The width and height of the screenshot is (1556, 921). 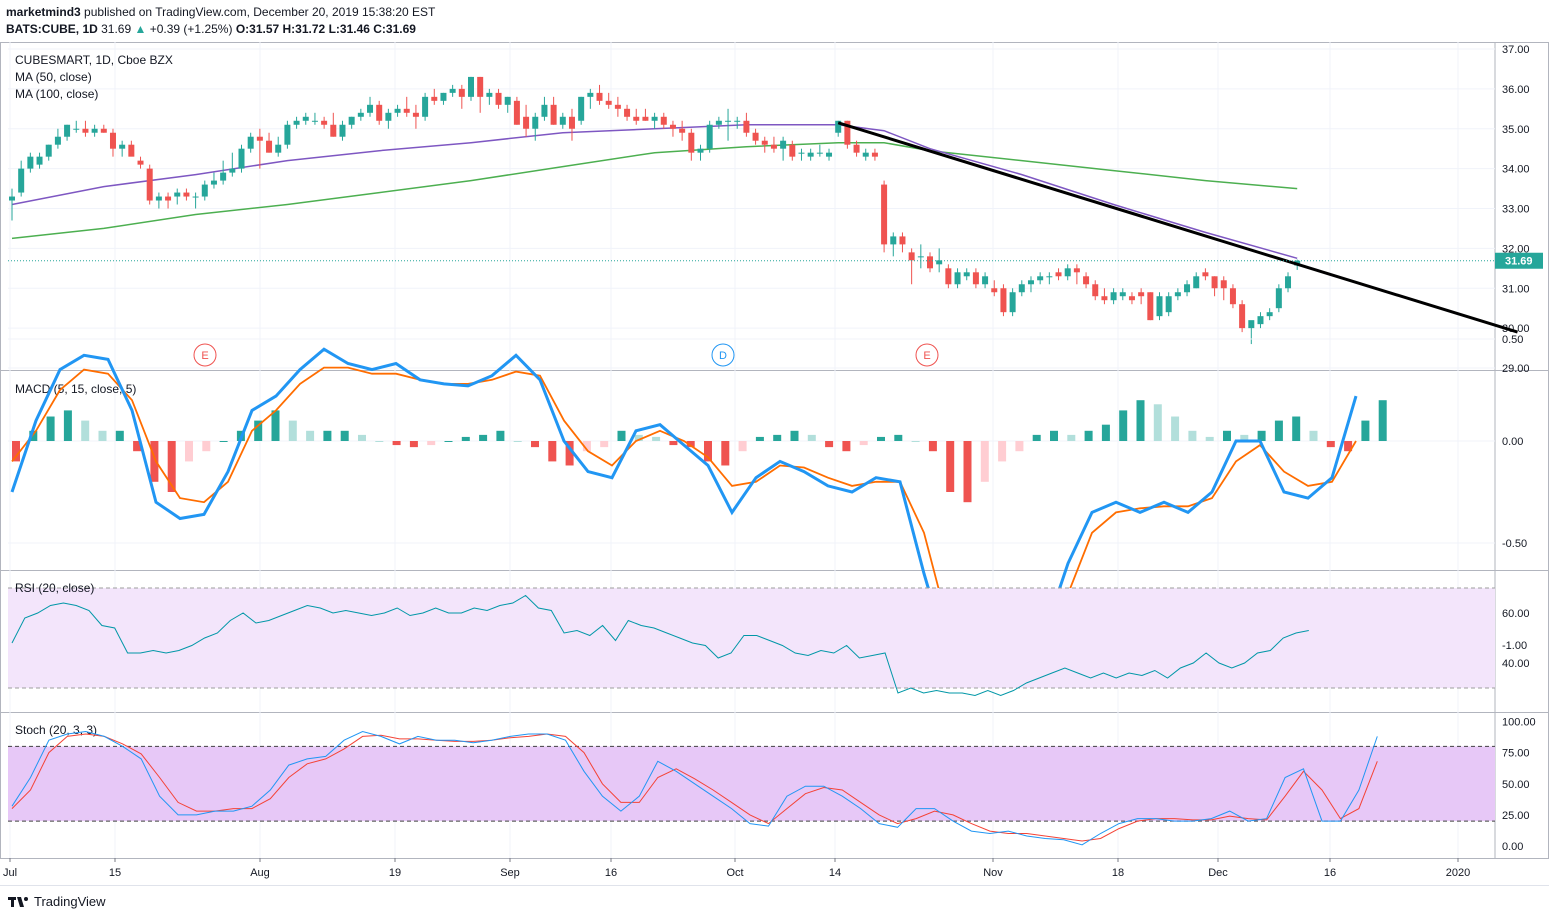 I want to click on x-tick-label: Aug, so click(x=260, y=873).